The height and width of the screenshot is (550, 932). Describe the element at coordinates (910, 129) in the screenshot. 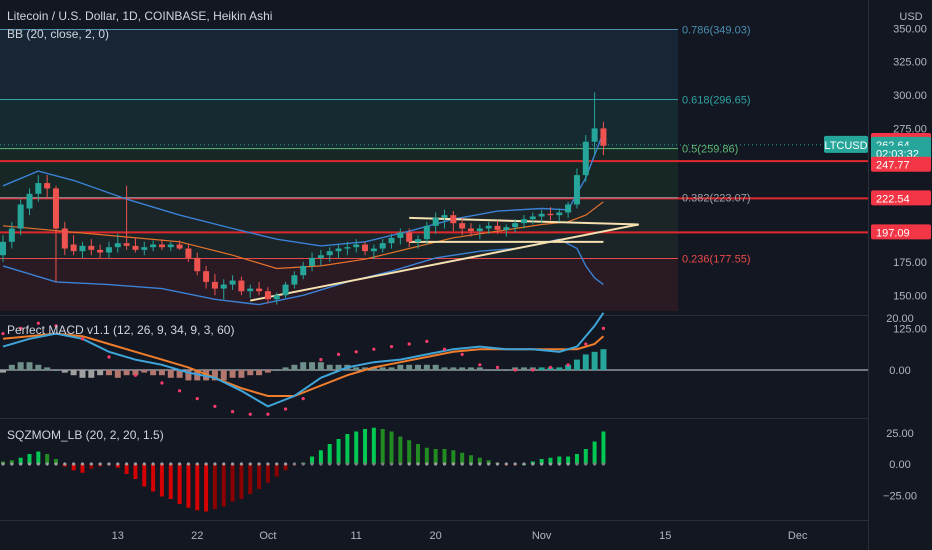

I see `price-tick-4: 275.00` at that location.